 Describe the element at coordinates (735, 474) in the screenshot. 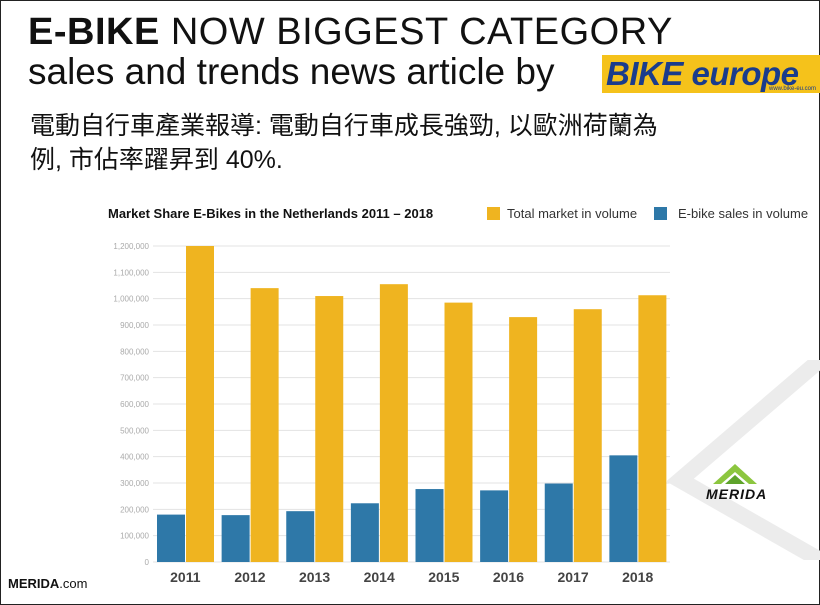

I see `merida-mountain-icon` at that location.